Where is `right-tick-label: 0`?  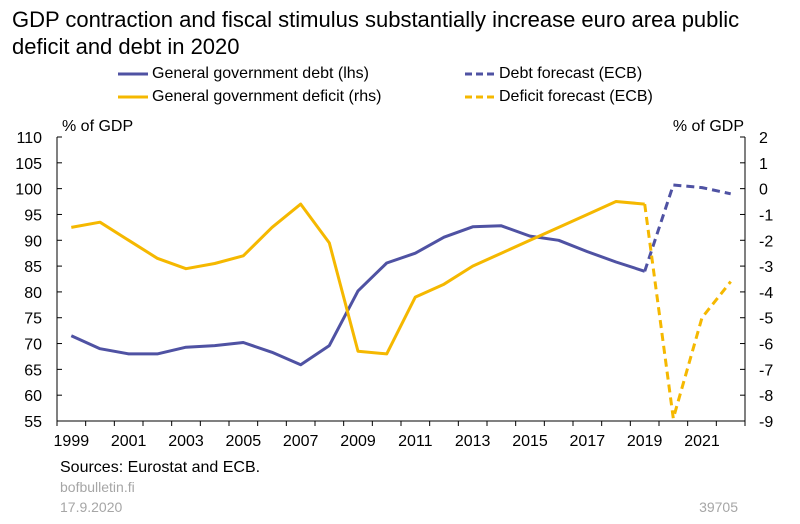
right-tick-label: 0 is located at coordinates (763, 190).